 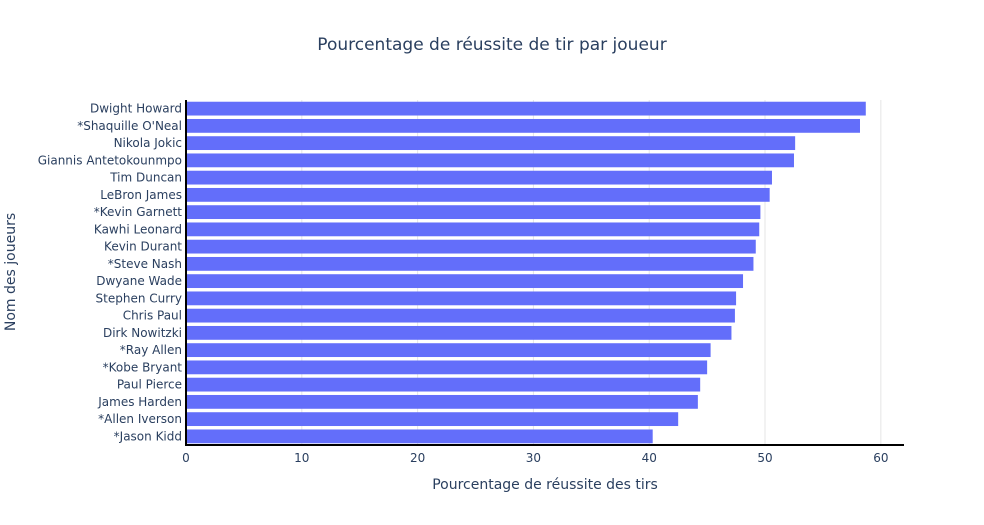 What do you see at coordinates (139, 281) in the screenshot?
I see `y-tick-label: Dwyane Wade` at bounding box center [139, 281].